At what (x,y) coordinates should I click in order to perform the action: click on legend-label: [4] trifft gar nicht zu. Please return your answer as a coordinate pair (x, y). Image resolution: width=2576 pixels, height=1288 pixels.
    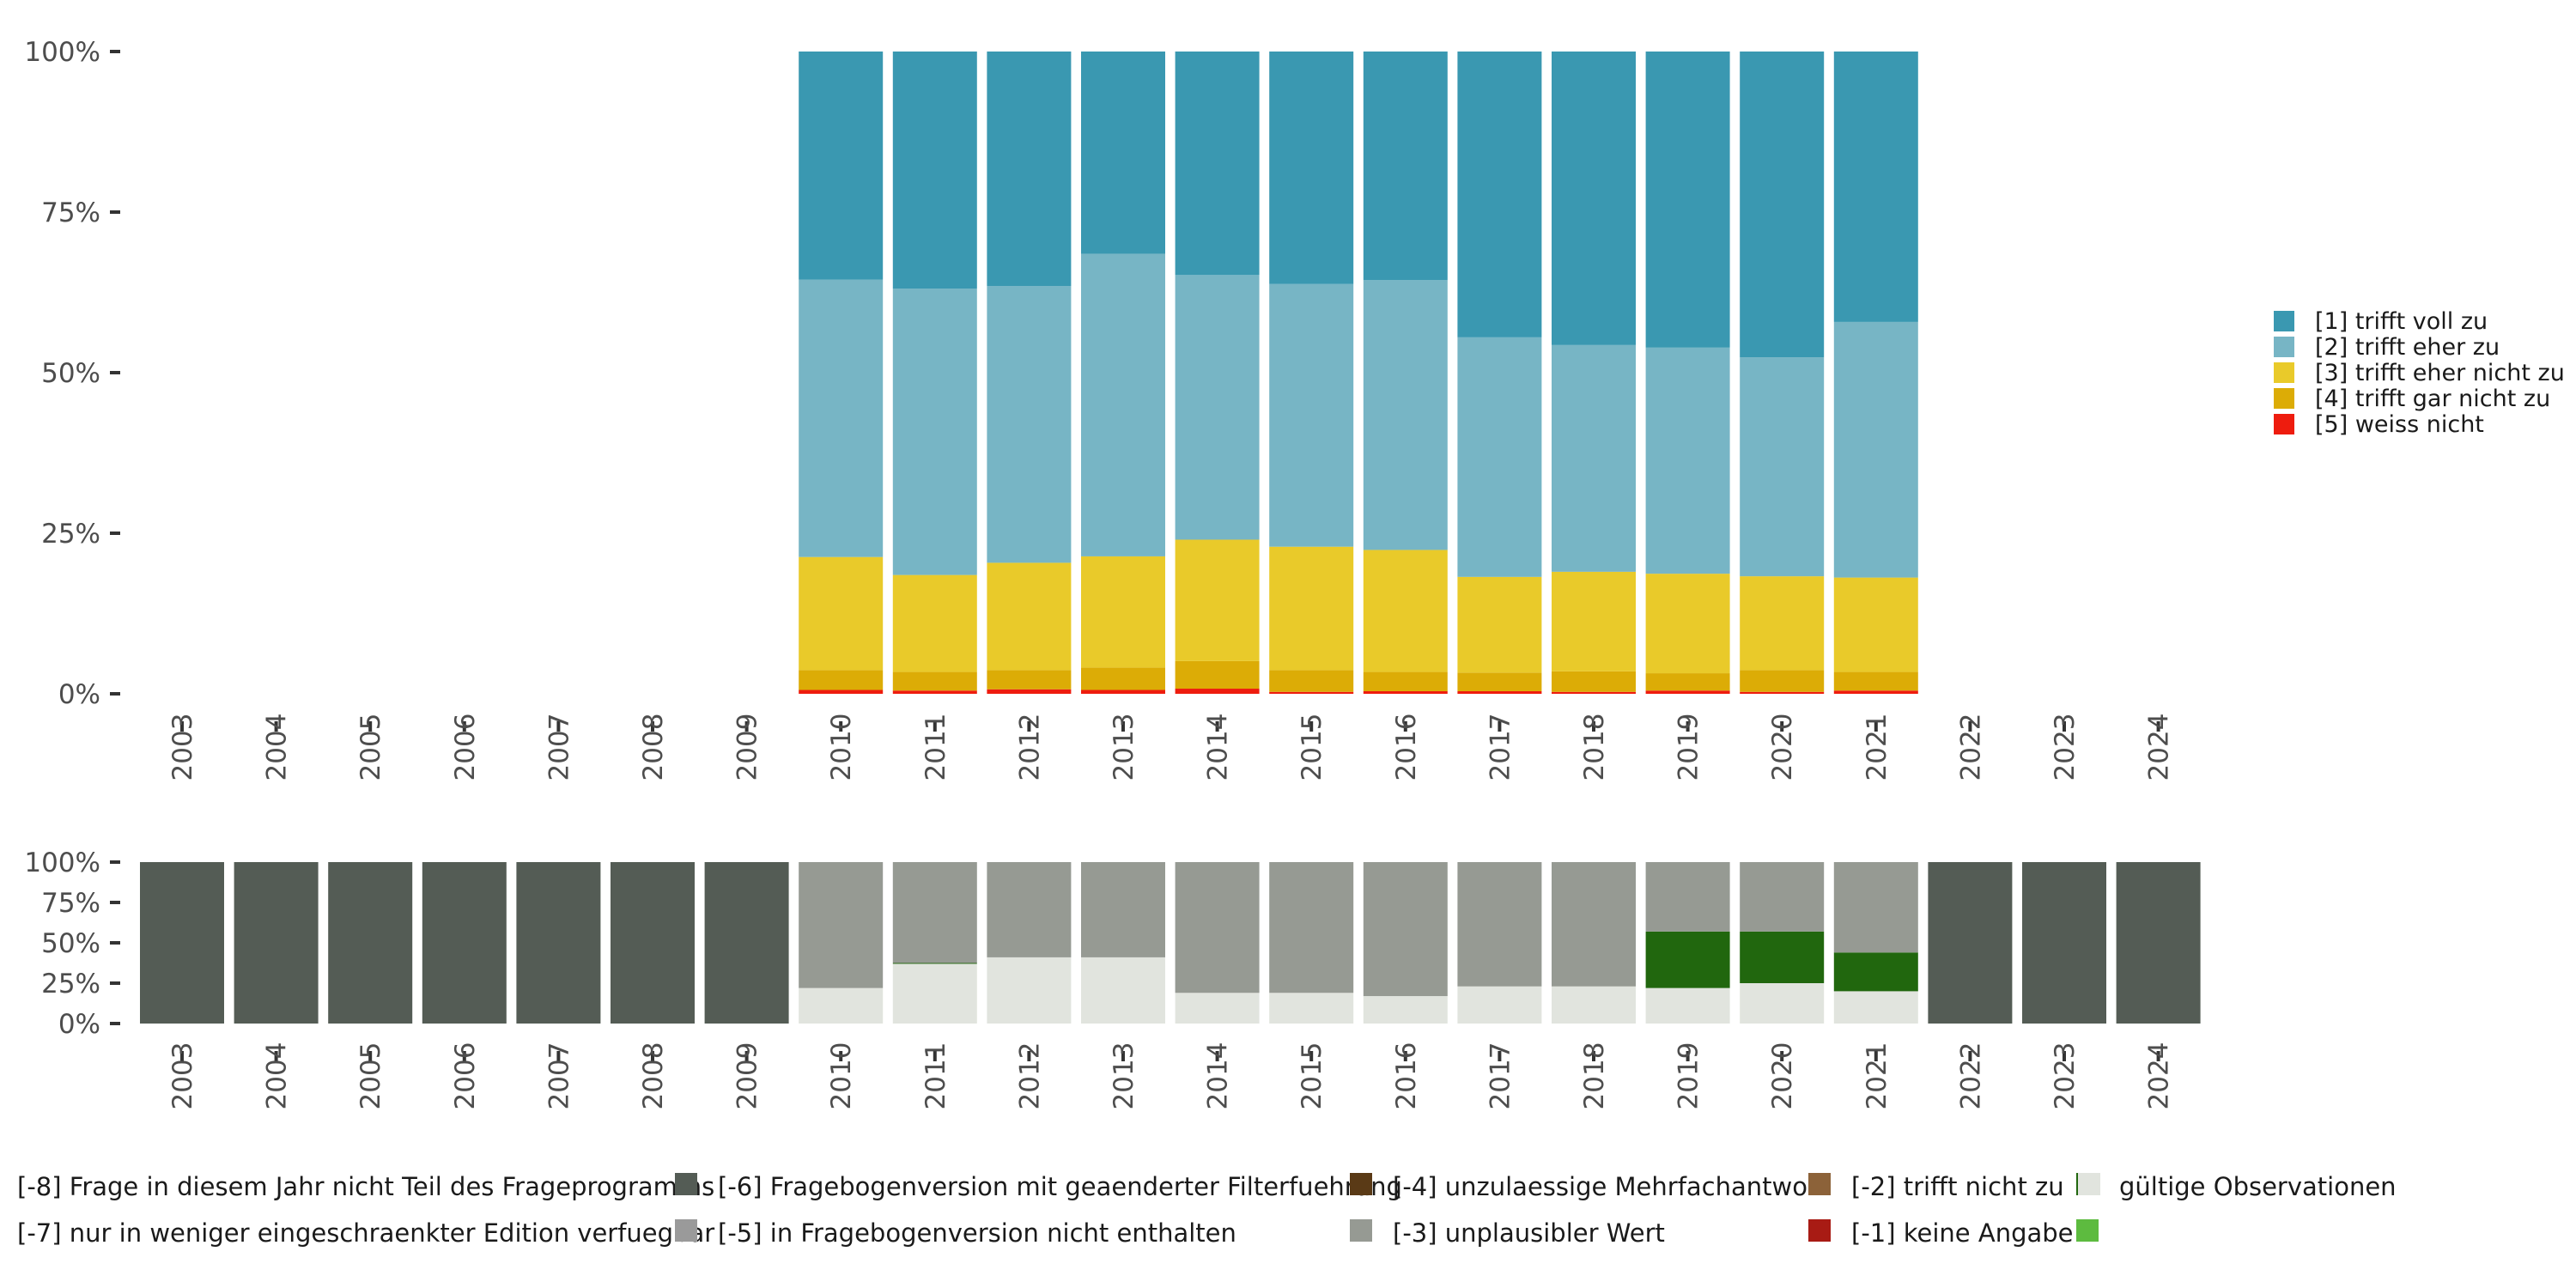
    Looking at the image, I should click on (2433, 399).